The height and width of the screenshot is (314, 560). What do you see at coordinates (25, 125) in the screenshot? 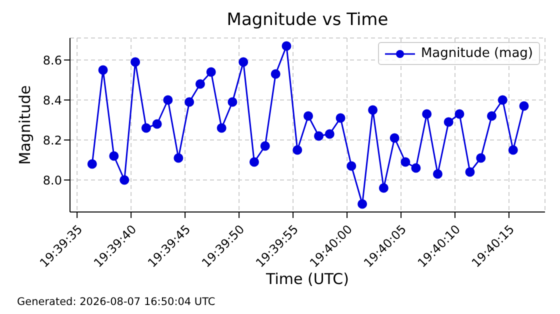
I see `y-axis-title: Magnitude` at bounding box center [25, 125].